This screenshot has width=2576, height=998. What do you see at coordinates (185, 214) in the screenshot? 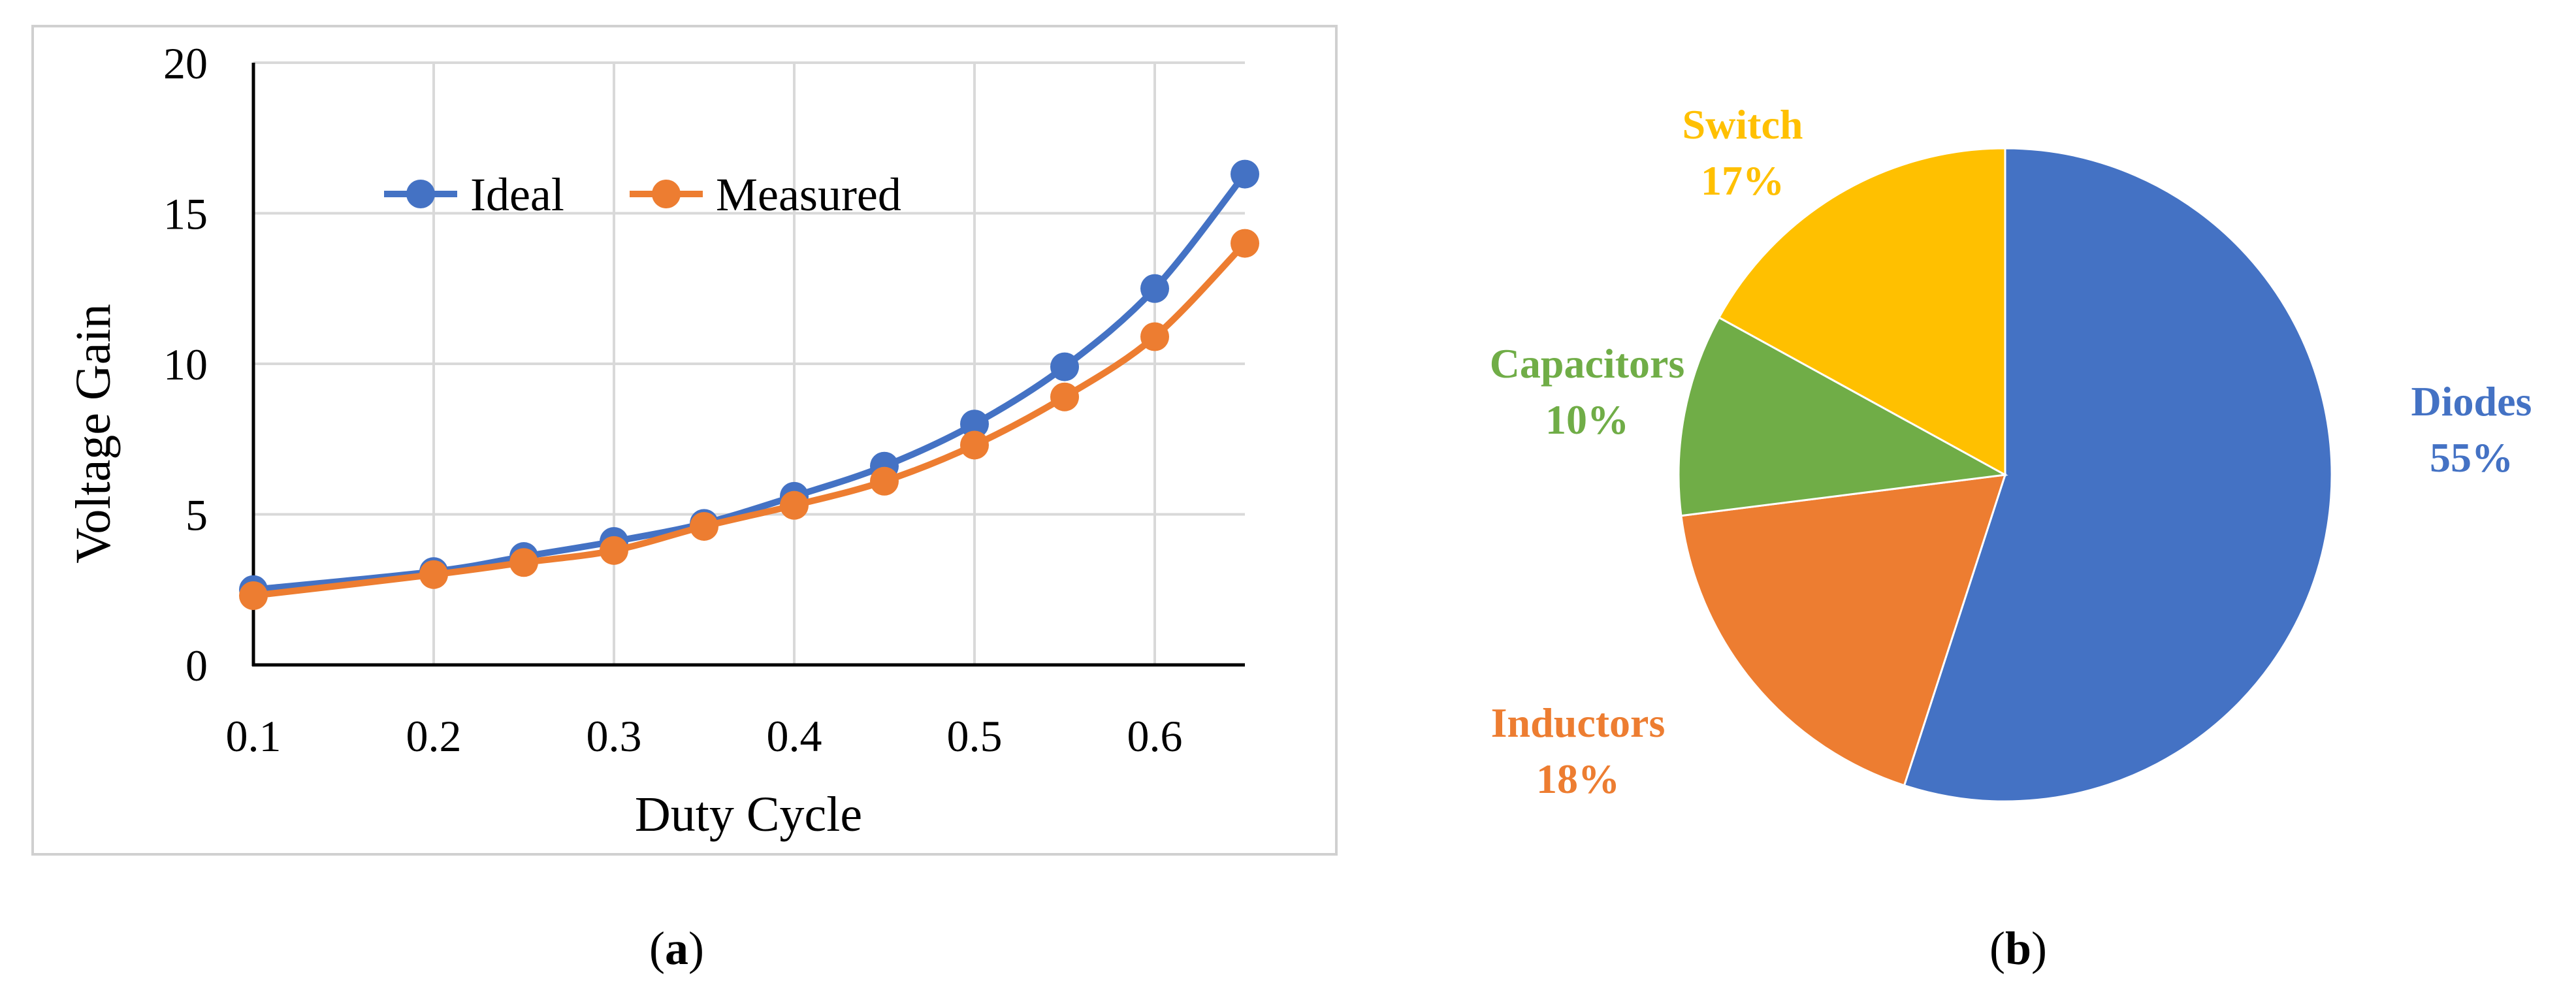
I see `y-tick-label: 15` at bounding box center [185, 214].